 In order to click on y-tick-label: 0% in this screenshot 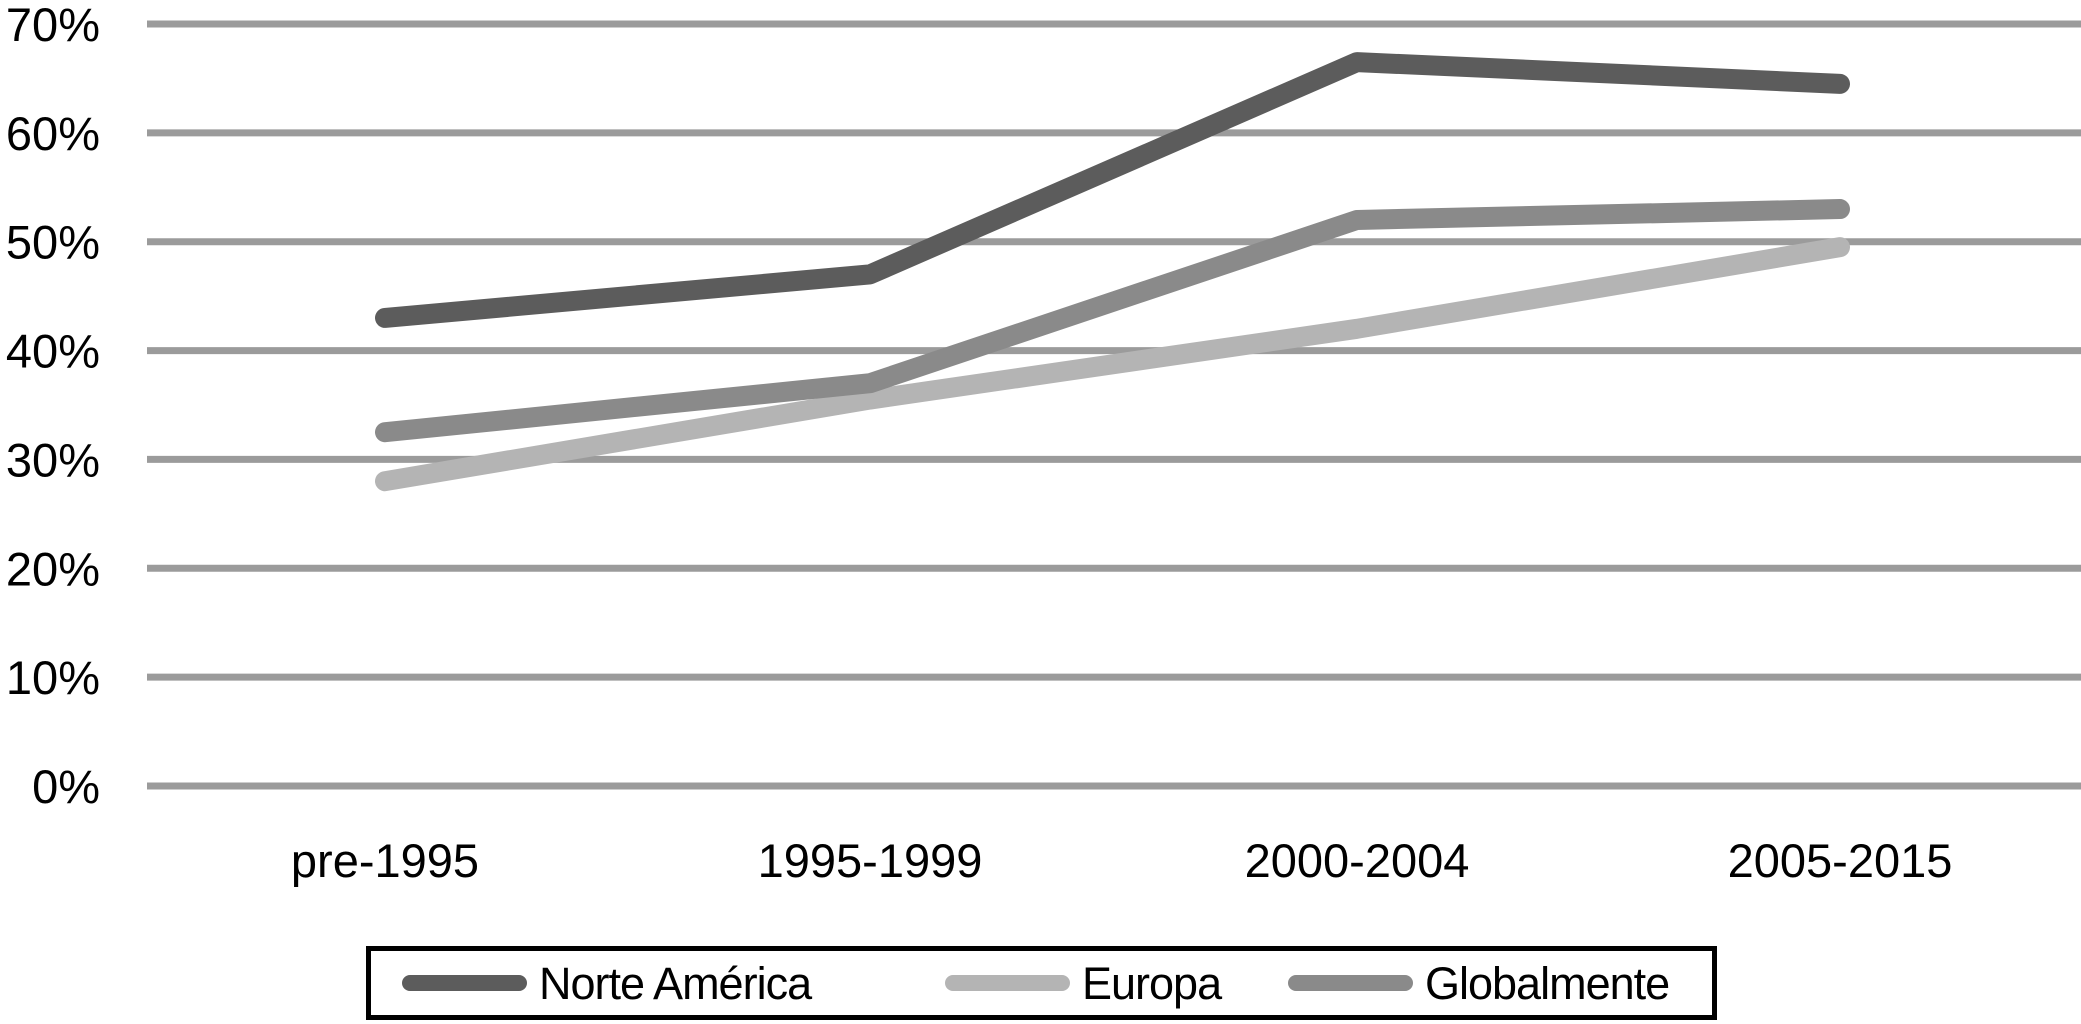, I will do `click(66, 786)`.